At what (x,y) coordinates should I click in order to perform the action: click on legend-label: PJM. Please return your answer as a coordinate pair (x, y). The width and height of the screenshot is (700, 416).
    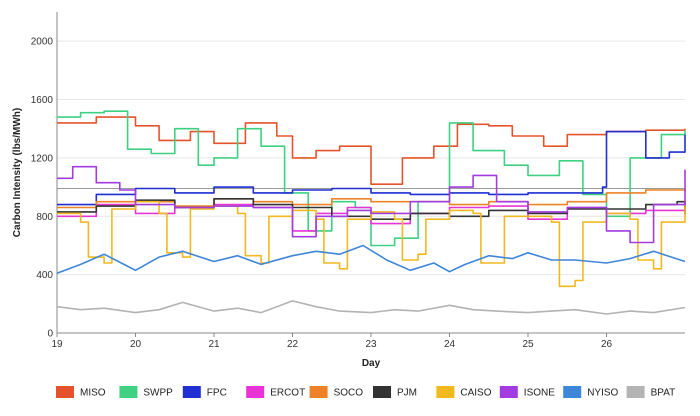
    Looking at the image, I should click on (407, 393).